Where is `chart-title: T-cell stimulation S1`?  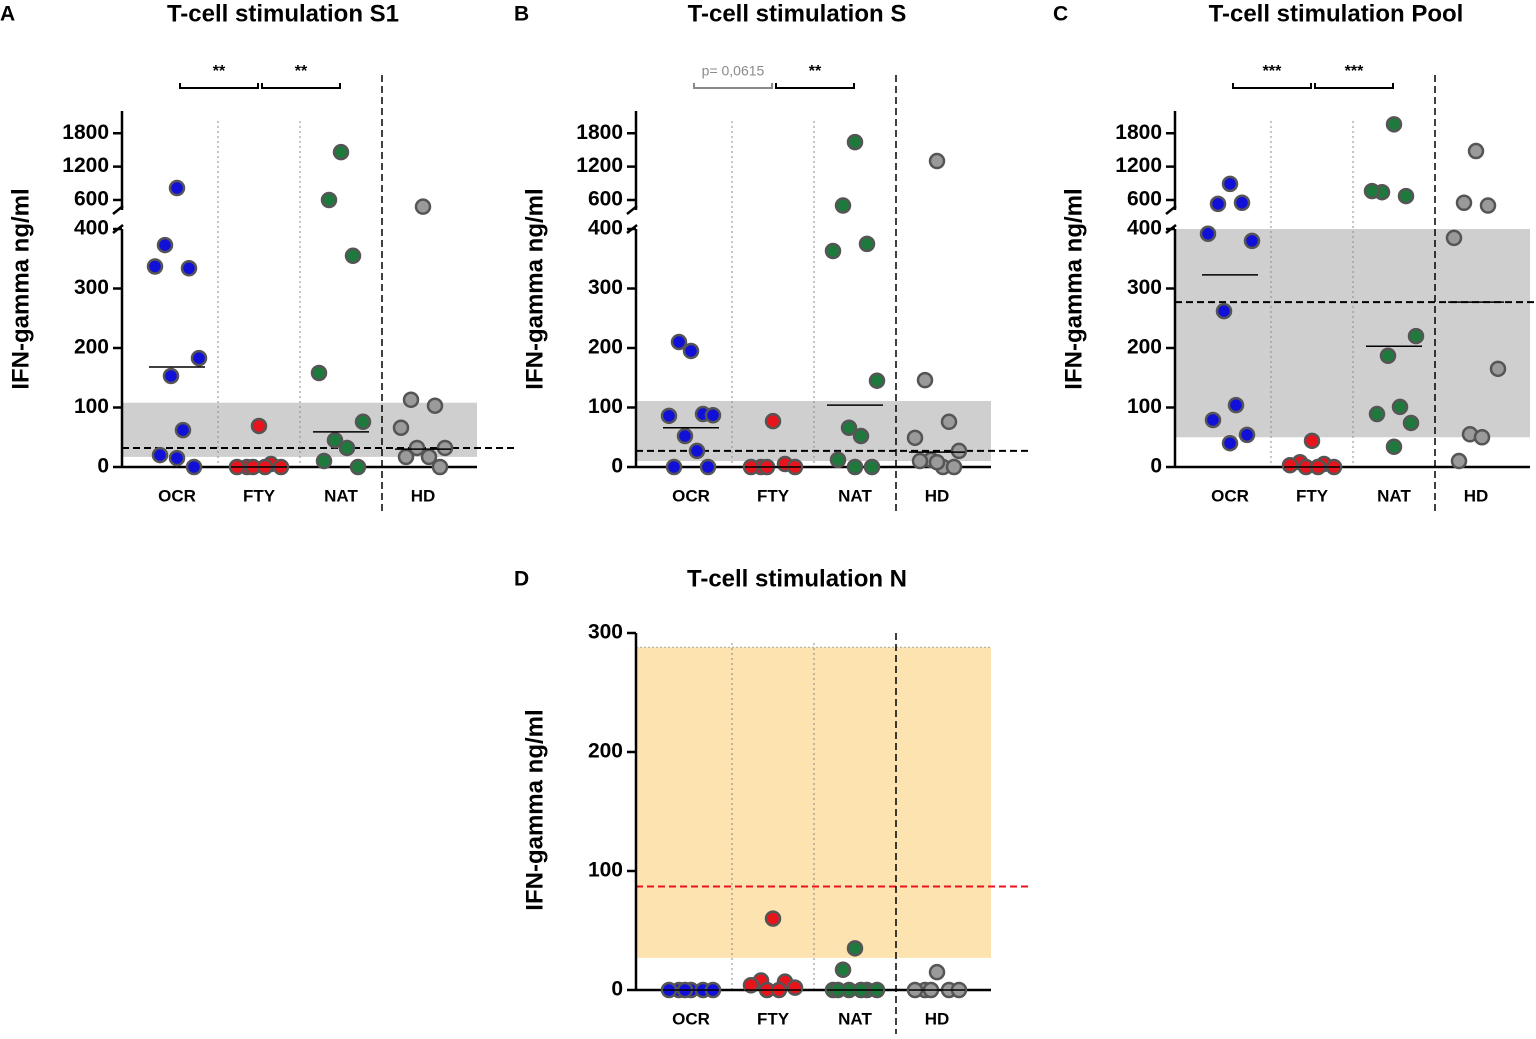
chart-title: T-cell stimulation S1 is located at coordinates (283, 13).